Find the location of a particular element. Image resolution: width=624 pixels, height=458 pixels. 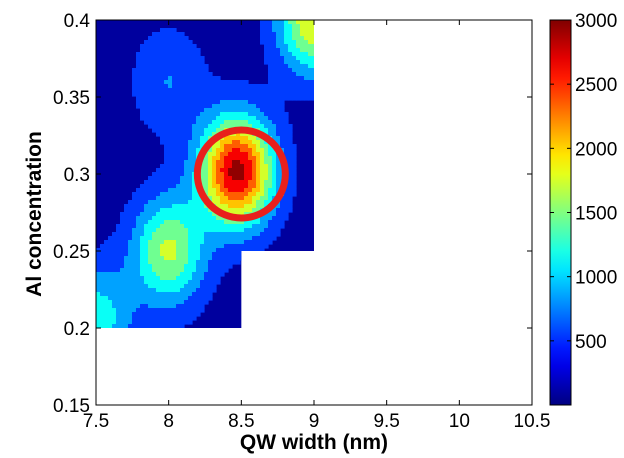

x-tick-label: 9.5 is located at coordinates (386, 421).